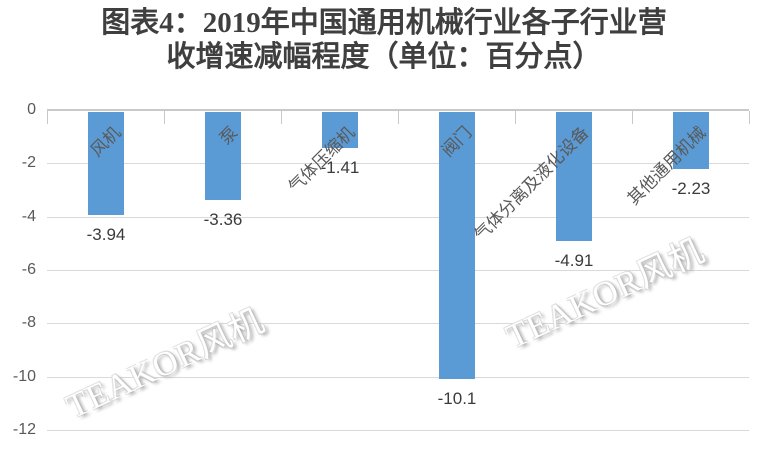 Image resolution: width=768 pixels, height=452 pixels. Describe the element at coordinates (457, 398) in the screenshot. I see `bar-value-label: -10.1` at that location.